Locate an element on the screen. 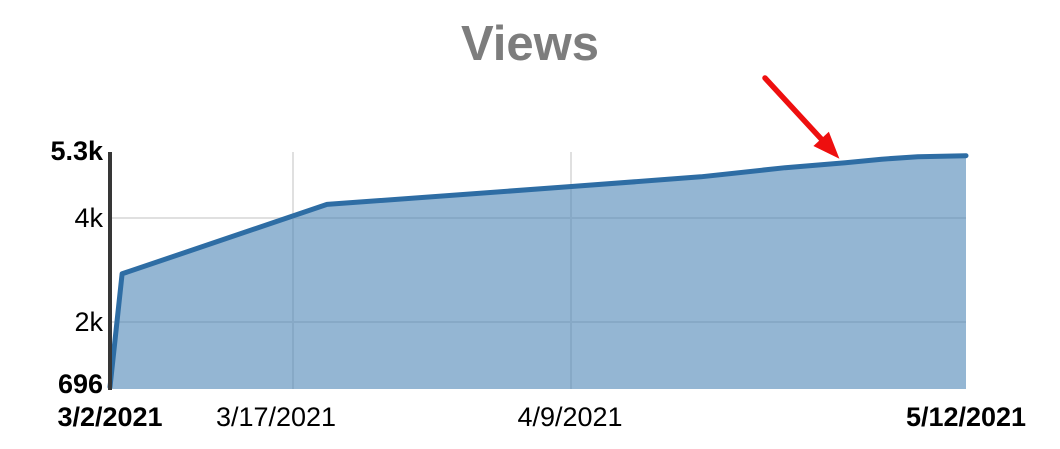 The width and height of the screenshot is (1060, 449). y-tick-label: 2k is located at coordinates (88, 322).